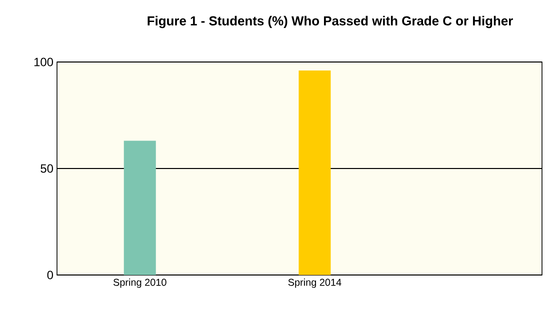  I want to click on y-tick-label: 100, so click(44, 62).